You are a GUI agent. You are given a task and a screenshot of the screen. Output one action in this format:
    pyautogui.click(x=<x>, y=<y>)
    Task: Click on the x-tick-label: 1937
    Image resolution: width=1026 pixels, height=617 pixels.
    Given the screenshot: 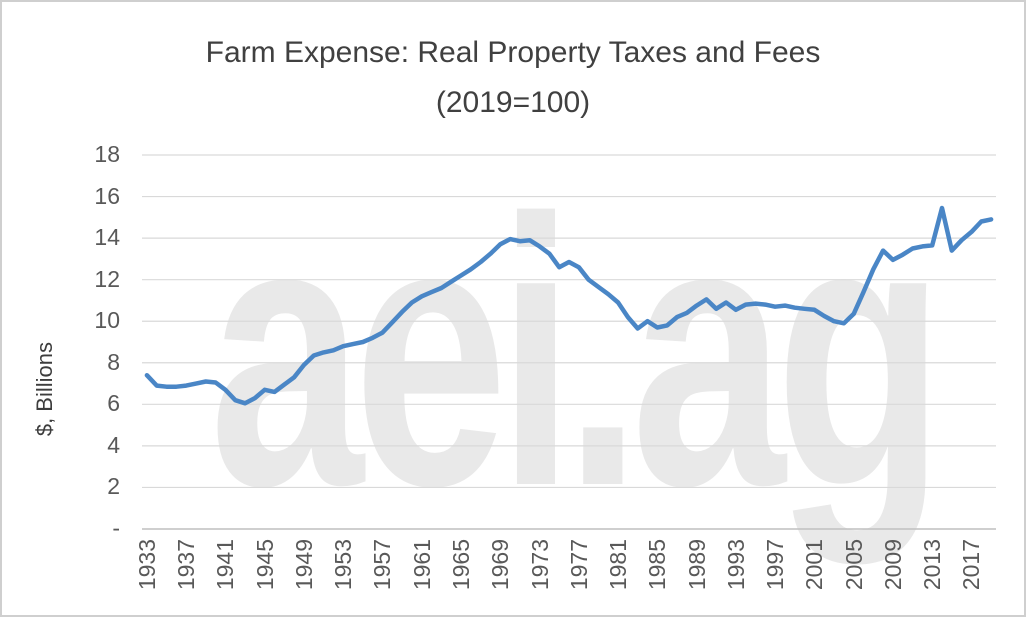 What is the action you would take?
    pyautogui.click(x=186, y=565)
    